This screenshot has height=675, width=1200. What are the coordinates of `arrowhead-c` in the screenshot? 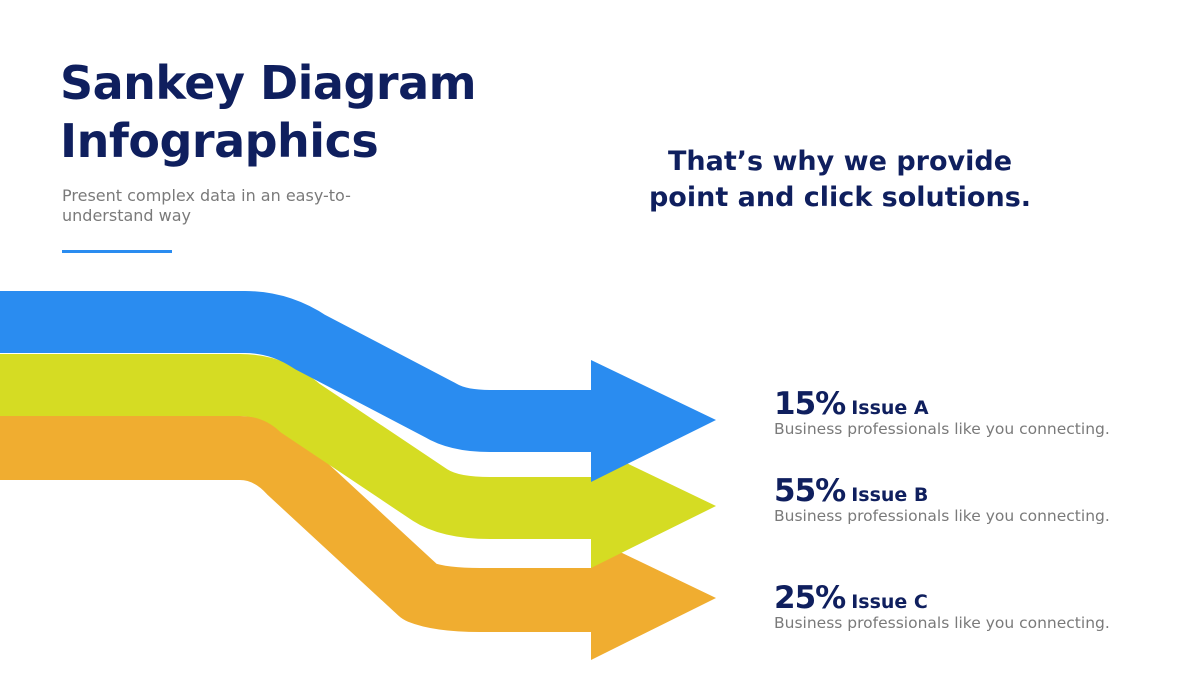 It's located at (653, 599).